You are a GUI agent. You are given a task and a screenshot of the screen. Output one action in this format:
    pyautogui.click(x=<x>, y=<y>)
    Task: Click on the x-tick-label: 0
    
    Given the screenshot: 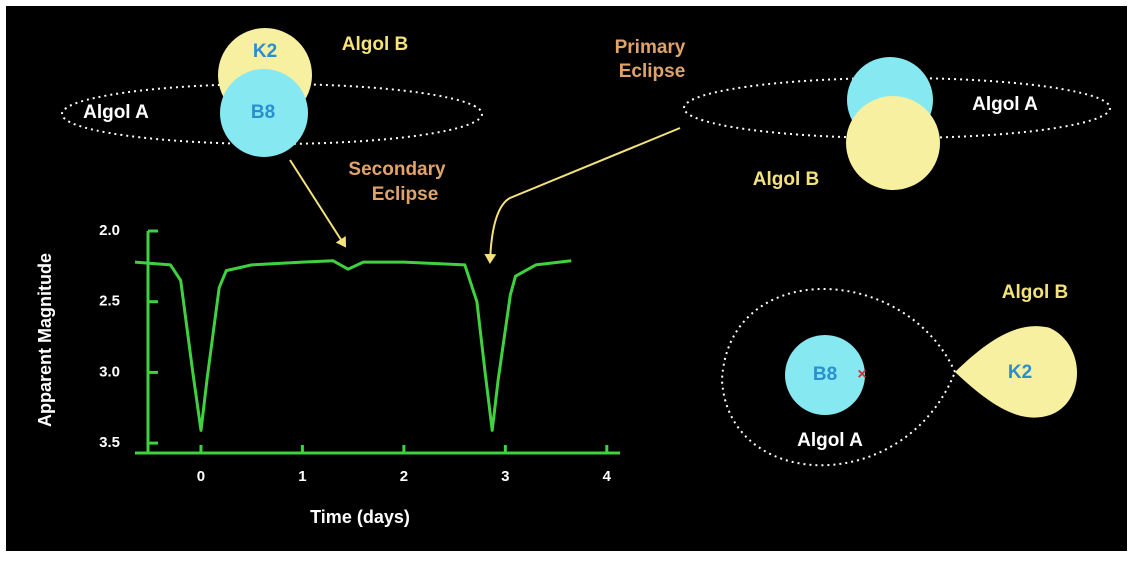 What is the action you would take?
    pyautogui.click(x=201, y=476)
    